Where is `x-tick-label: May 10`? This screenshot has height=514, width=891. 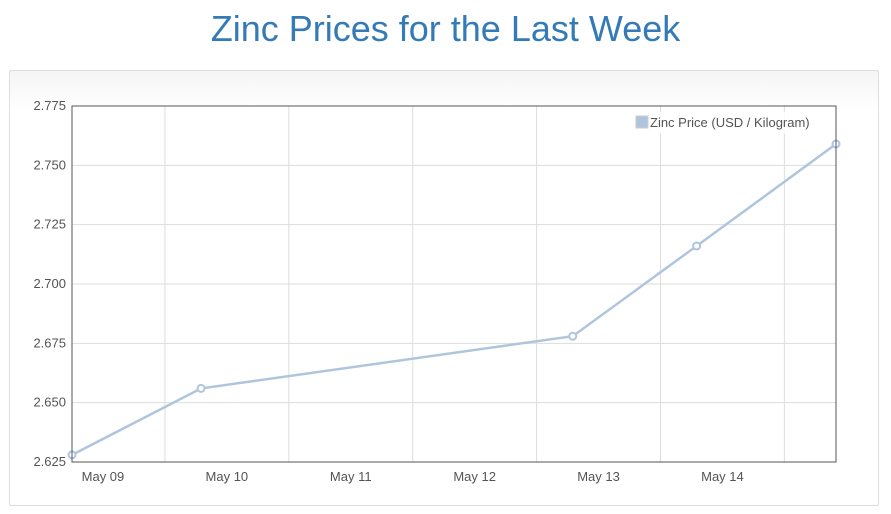 x-tick-label: May 10 is located at coordinates (227, 476).